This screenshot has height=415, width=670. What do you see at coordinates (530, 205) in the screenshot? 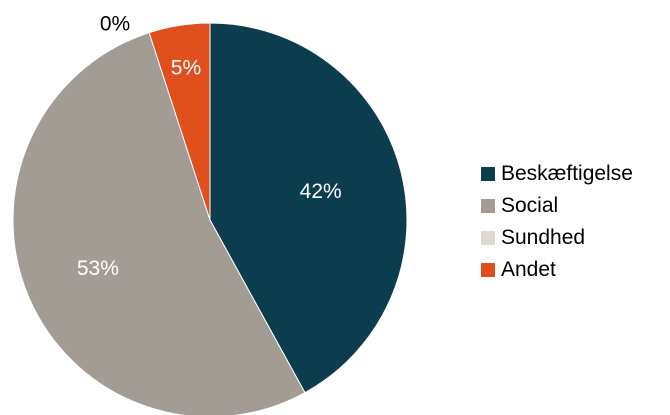
I see `legend-label-social: Social` at bounding box center [530, 205].